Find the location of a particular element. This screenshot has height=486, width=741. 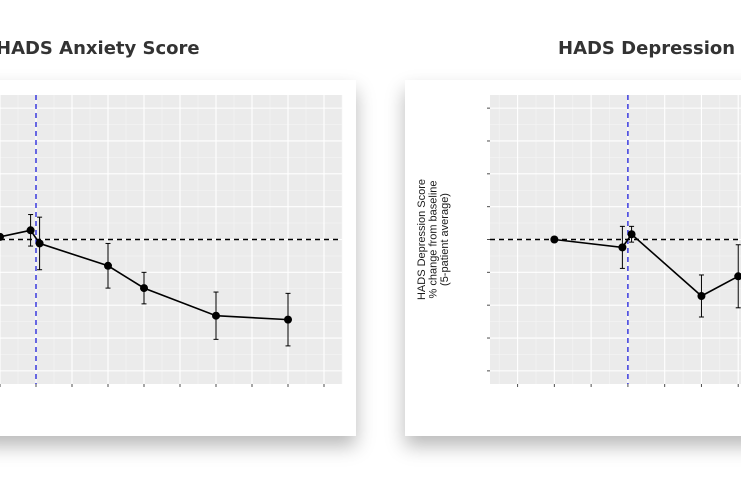

y-axis-label-line: % change from baseline is located at coordinates (434, 239).